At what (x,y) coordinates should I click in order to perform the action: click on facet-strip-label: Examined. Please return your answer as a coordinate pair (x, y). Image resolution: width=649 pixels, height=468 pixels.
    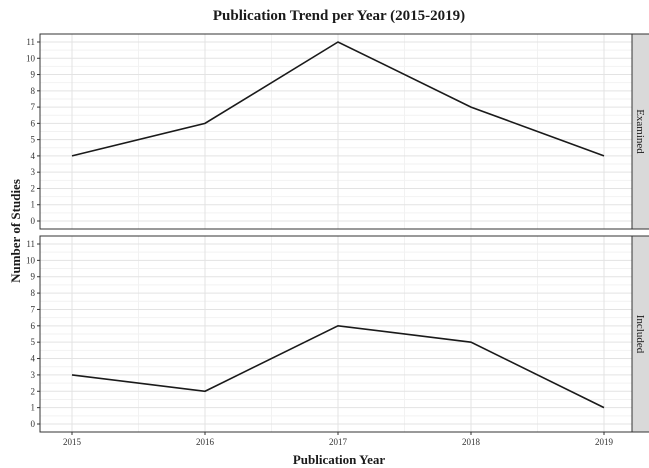
    Looking at the image, I should click on (640, 131).